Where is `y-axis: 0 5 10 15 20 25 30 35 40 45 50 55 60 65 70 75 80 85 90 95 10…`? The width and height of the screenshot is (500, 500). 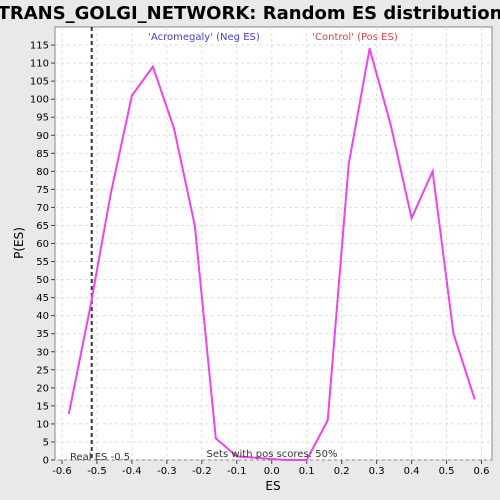 y-axis: 0 5 10 15 20 25 30 35 40 45 50 55 60 65 70 75 80 85 90 95 10… is located at coordinates (42, 254).